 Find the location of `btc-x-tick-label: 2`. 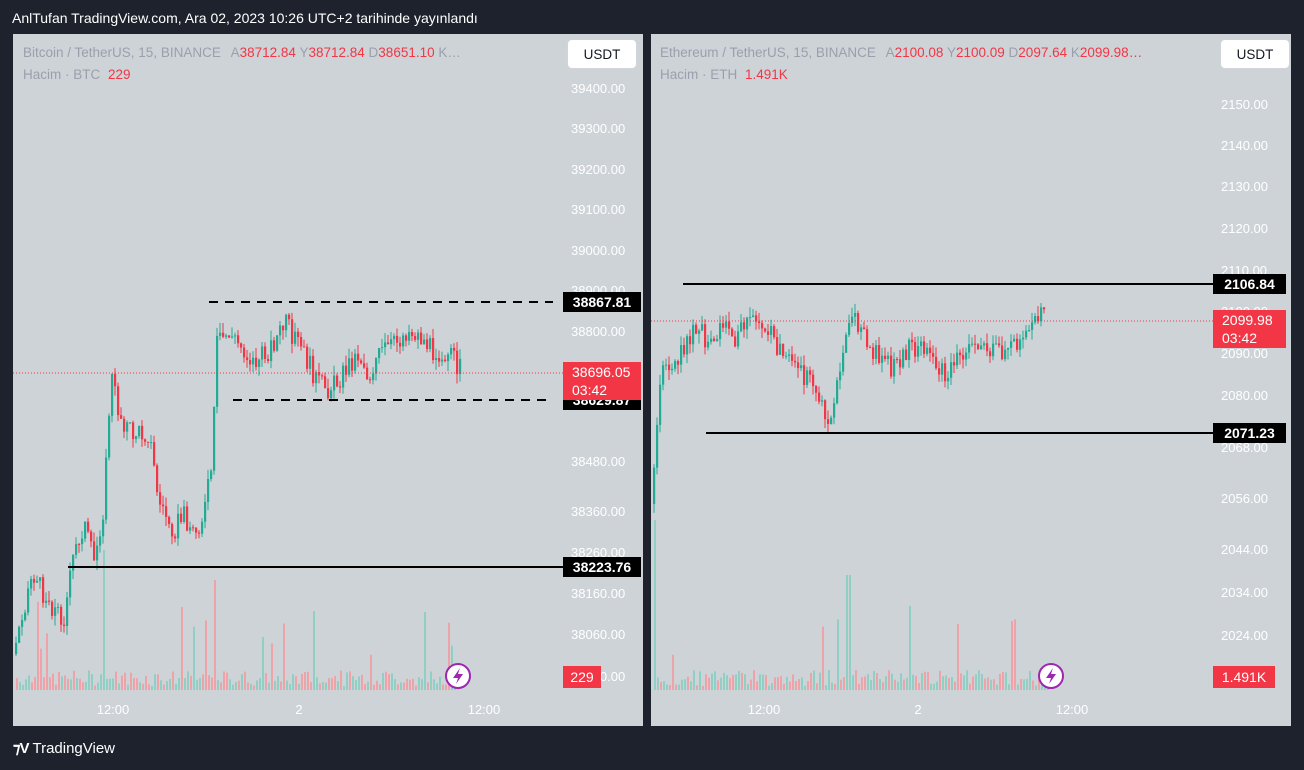

btc-x-tick-label: 2 is located at coordinates (298, 709).